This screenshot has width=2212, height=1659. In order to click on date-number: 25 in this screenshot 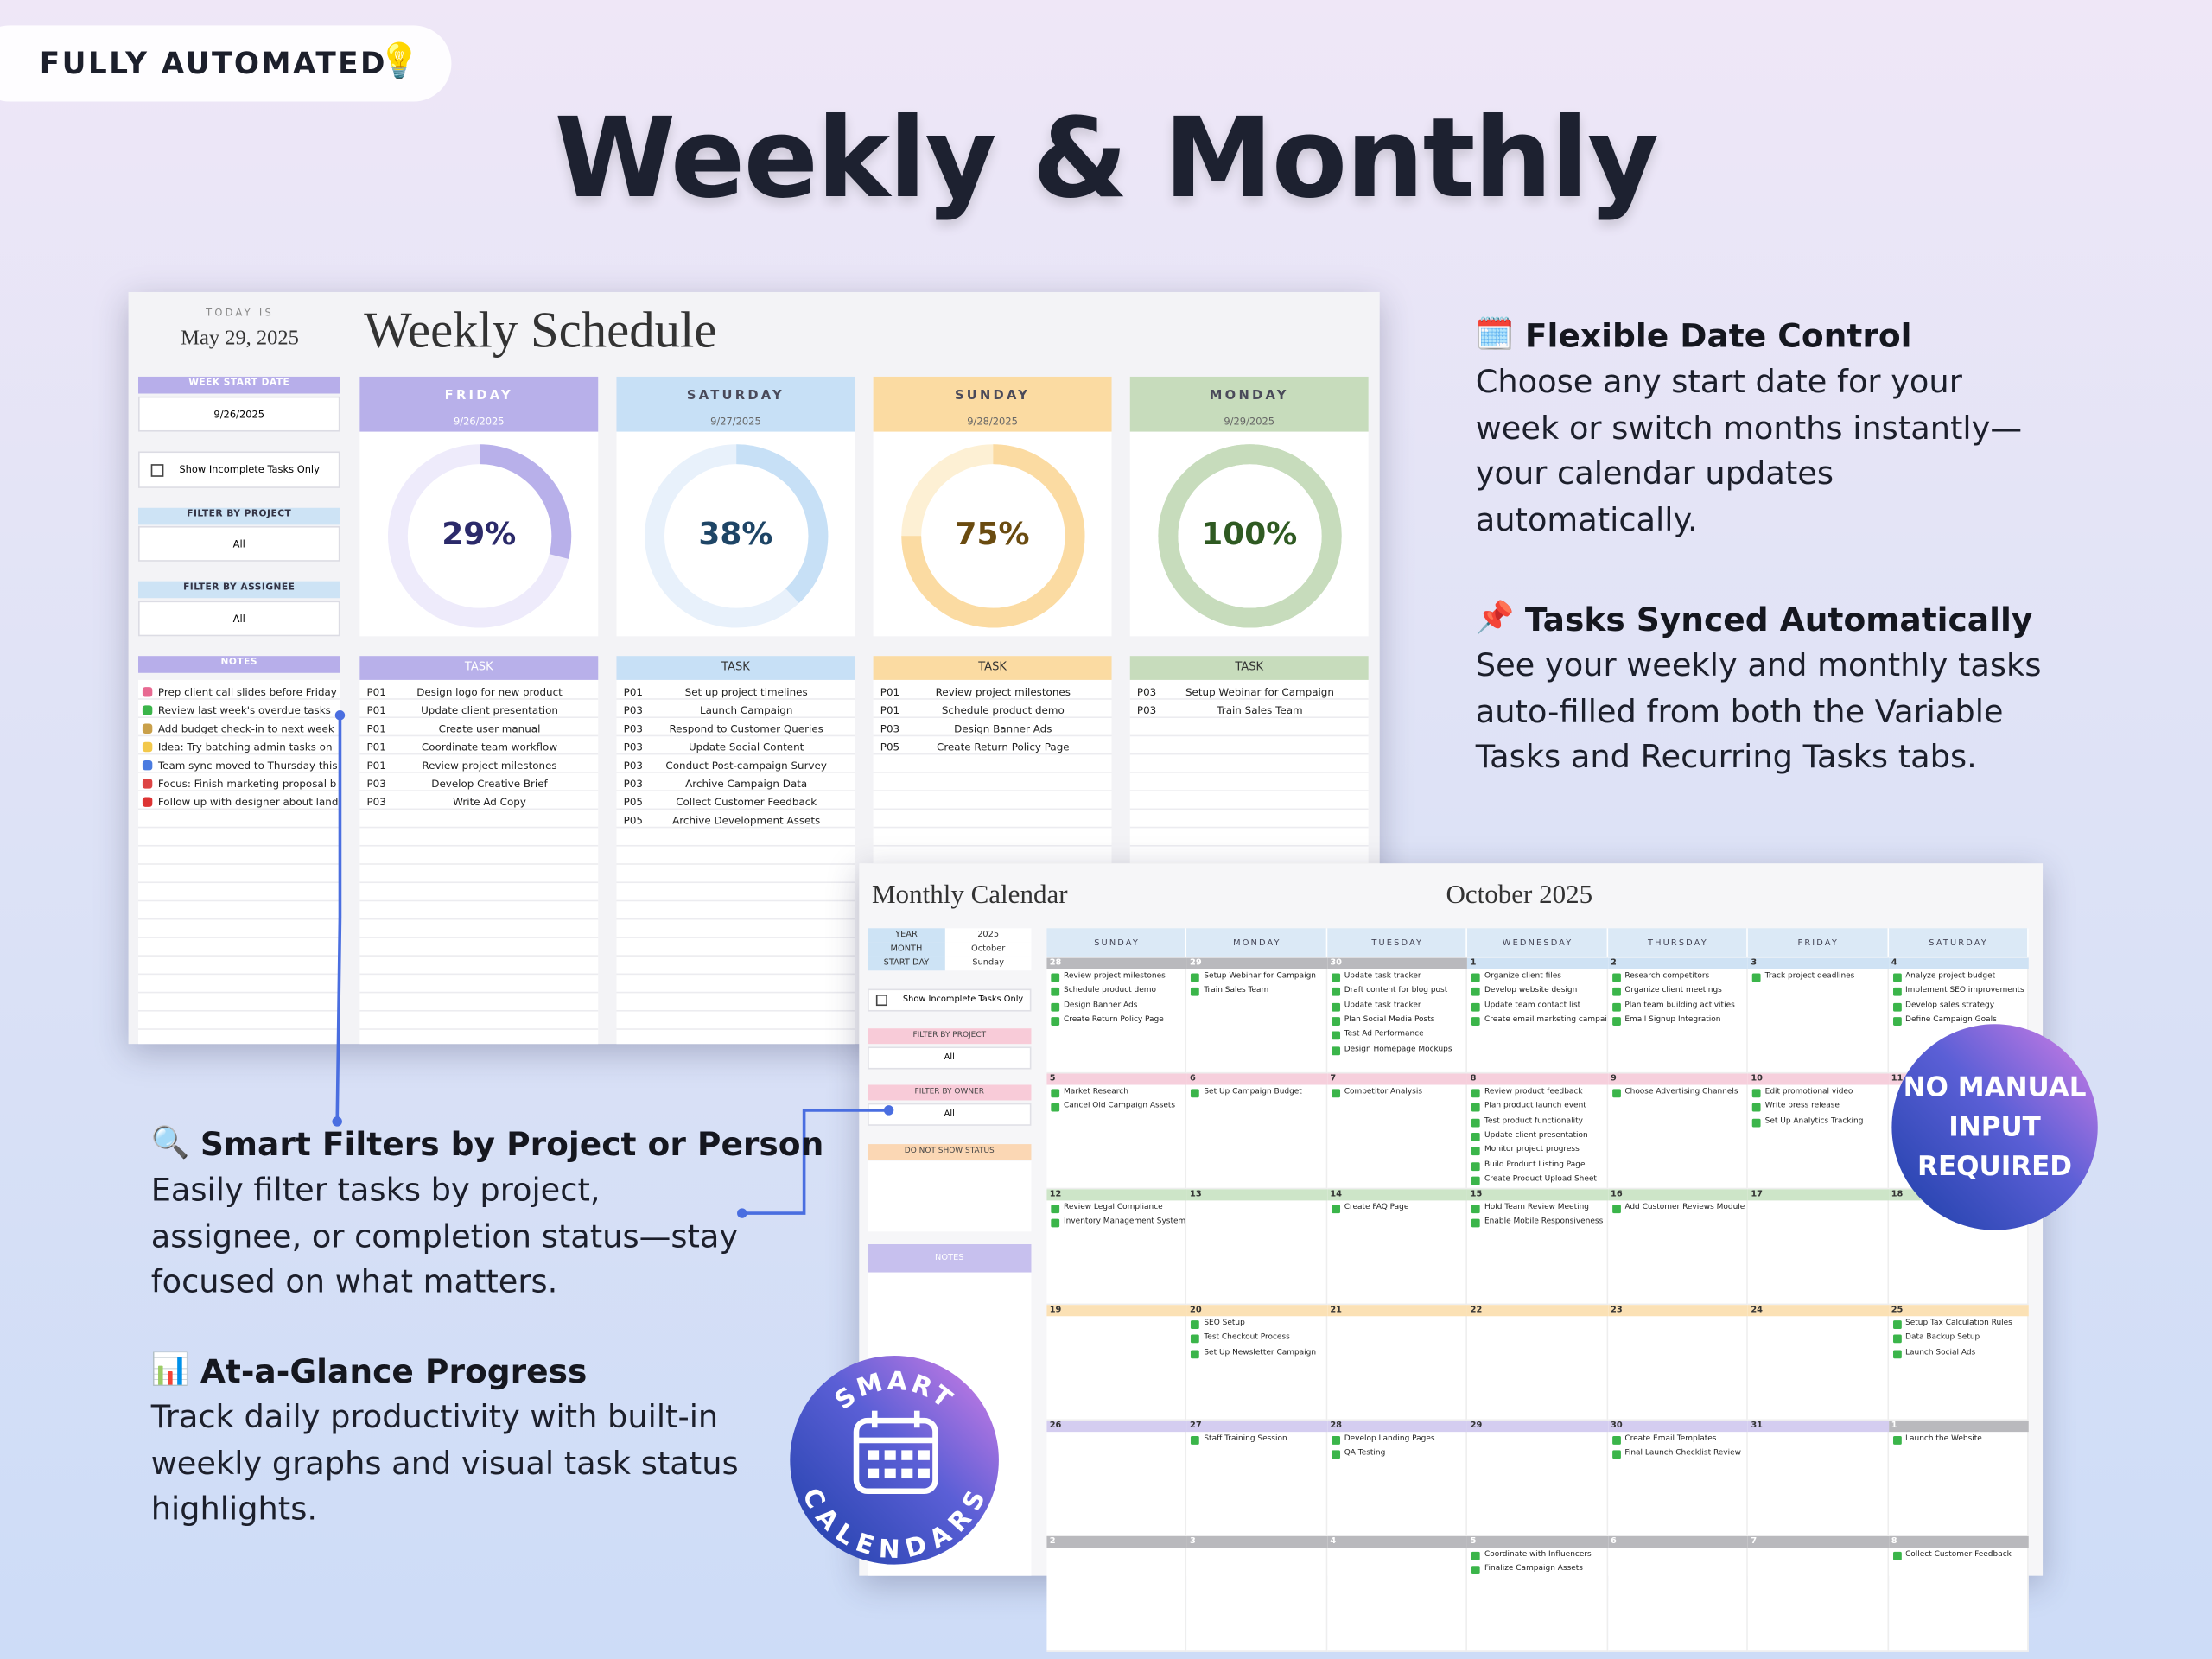, I will do `click(1897, 1310)`.